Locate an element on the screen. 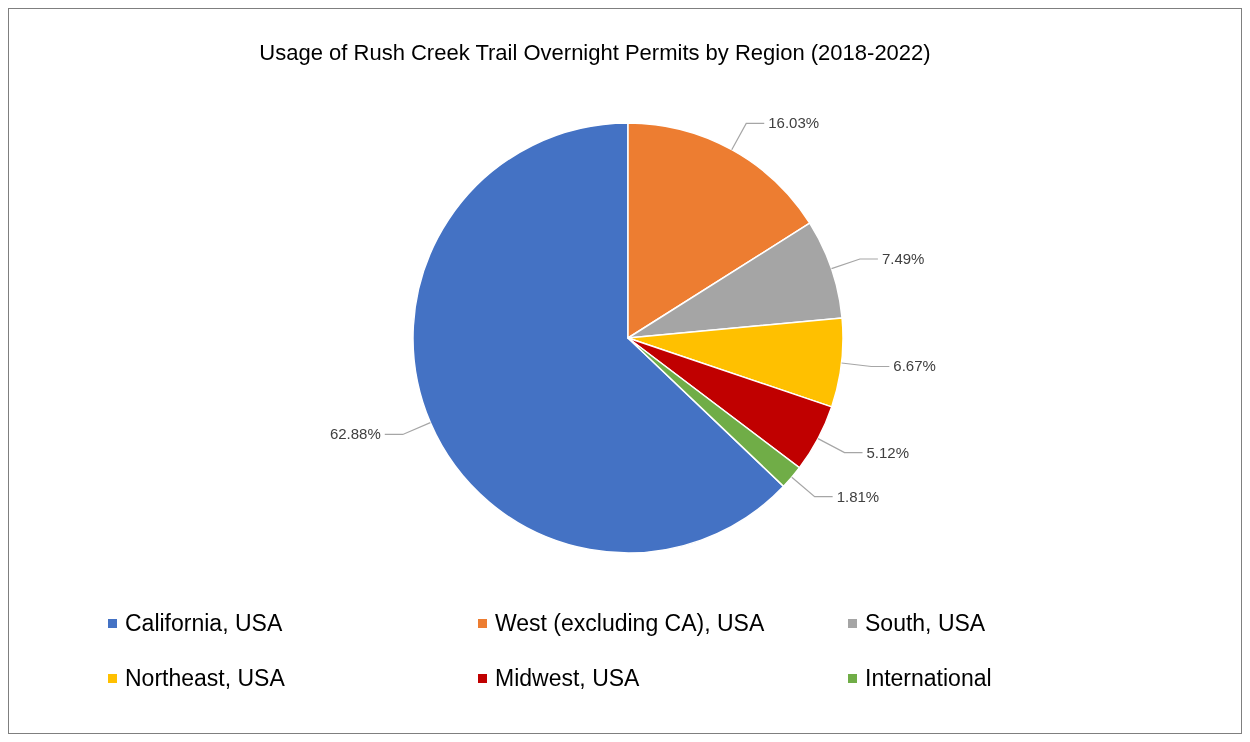  data-label: 16.03% is located at coordinates (794, 123).